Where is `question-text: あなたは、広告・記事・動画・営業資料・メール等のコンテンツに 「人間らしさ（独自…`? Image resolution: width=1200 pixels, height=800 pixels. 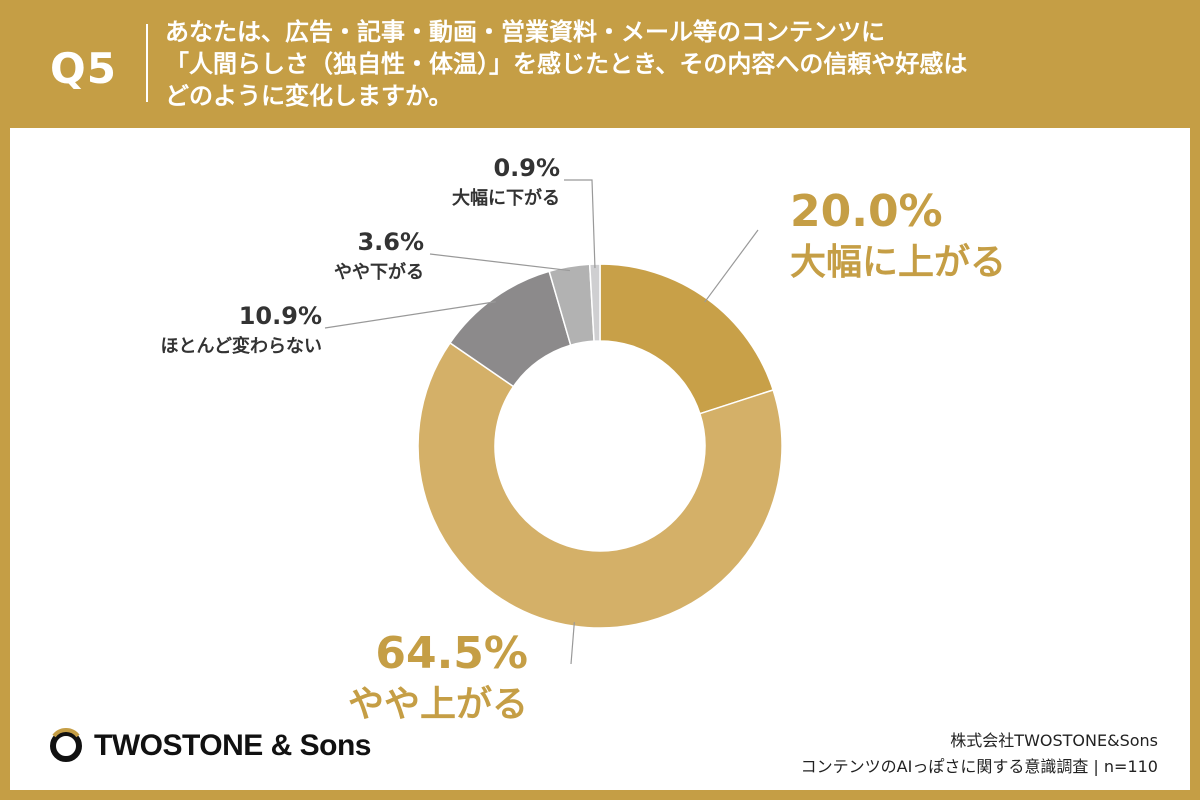
question-text: あなたは、広告・記事・動画・営業資料・メール等のコンテンツに 「人間らしさ（独自… is located at coordinates (675, 64).